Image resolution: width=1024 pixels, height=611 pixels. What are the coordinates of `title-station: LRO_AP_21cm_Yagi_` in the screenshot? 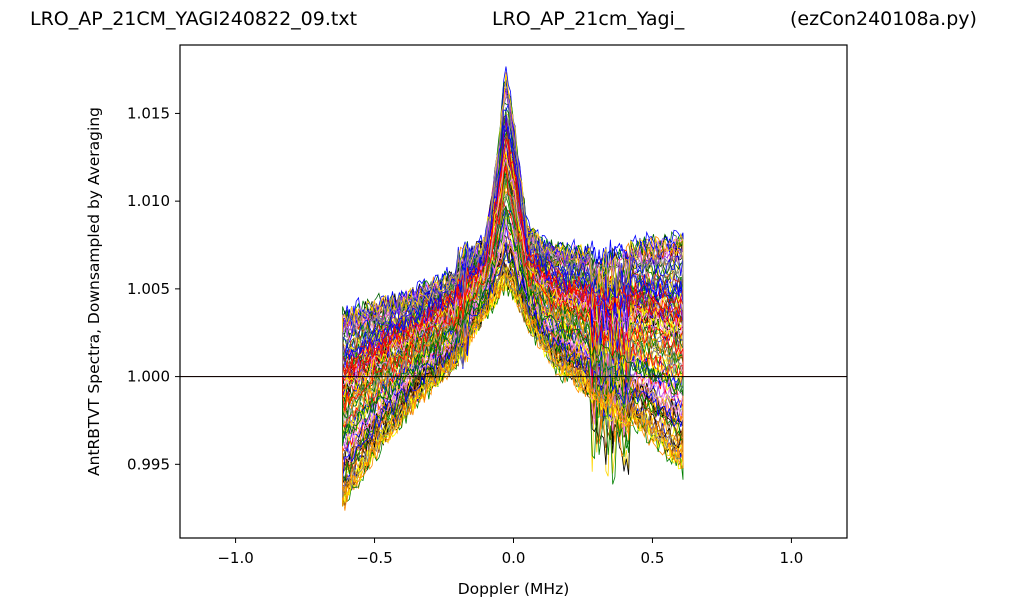 It's located at (588, 19).